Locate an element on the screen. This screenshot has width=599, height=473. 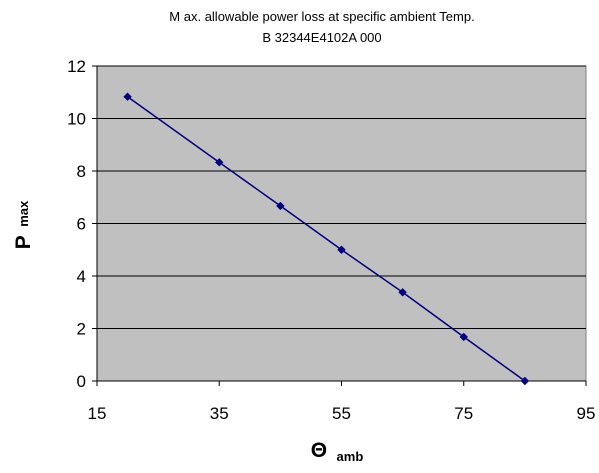
y-tick-label-0: 0 is located at coordinates (81, 381).